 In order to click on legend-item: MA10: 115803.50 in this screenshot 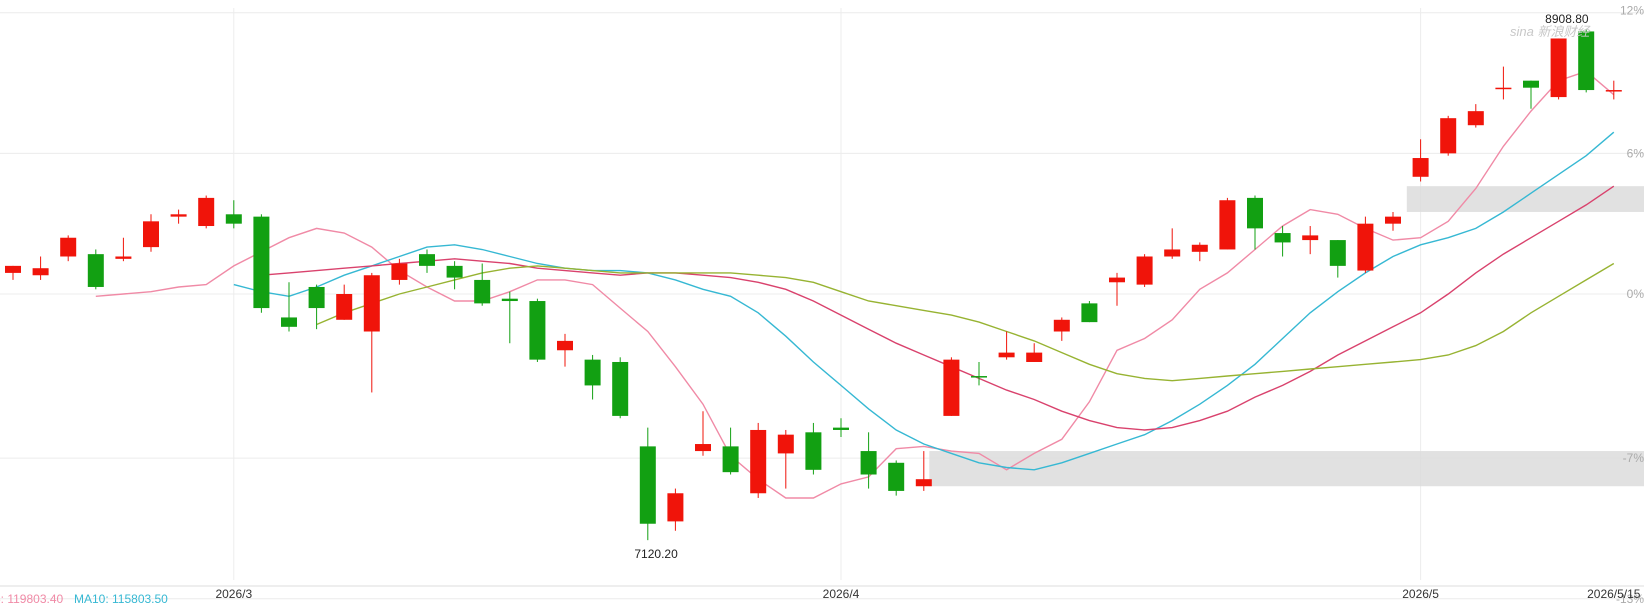, I will do `click(121, 599)`.